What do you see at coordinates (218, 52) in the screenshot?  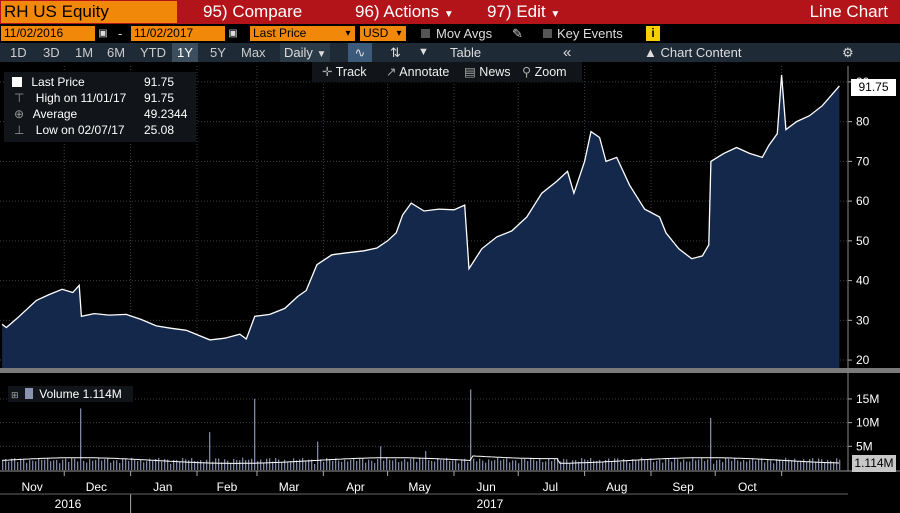 I see `timeframe-5y: 5Y` at bounding box center [218, 52].